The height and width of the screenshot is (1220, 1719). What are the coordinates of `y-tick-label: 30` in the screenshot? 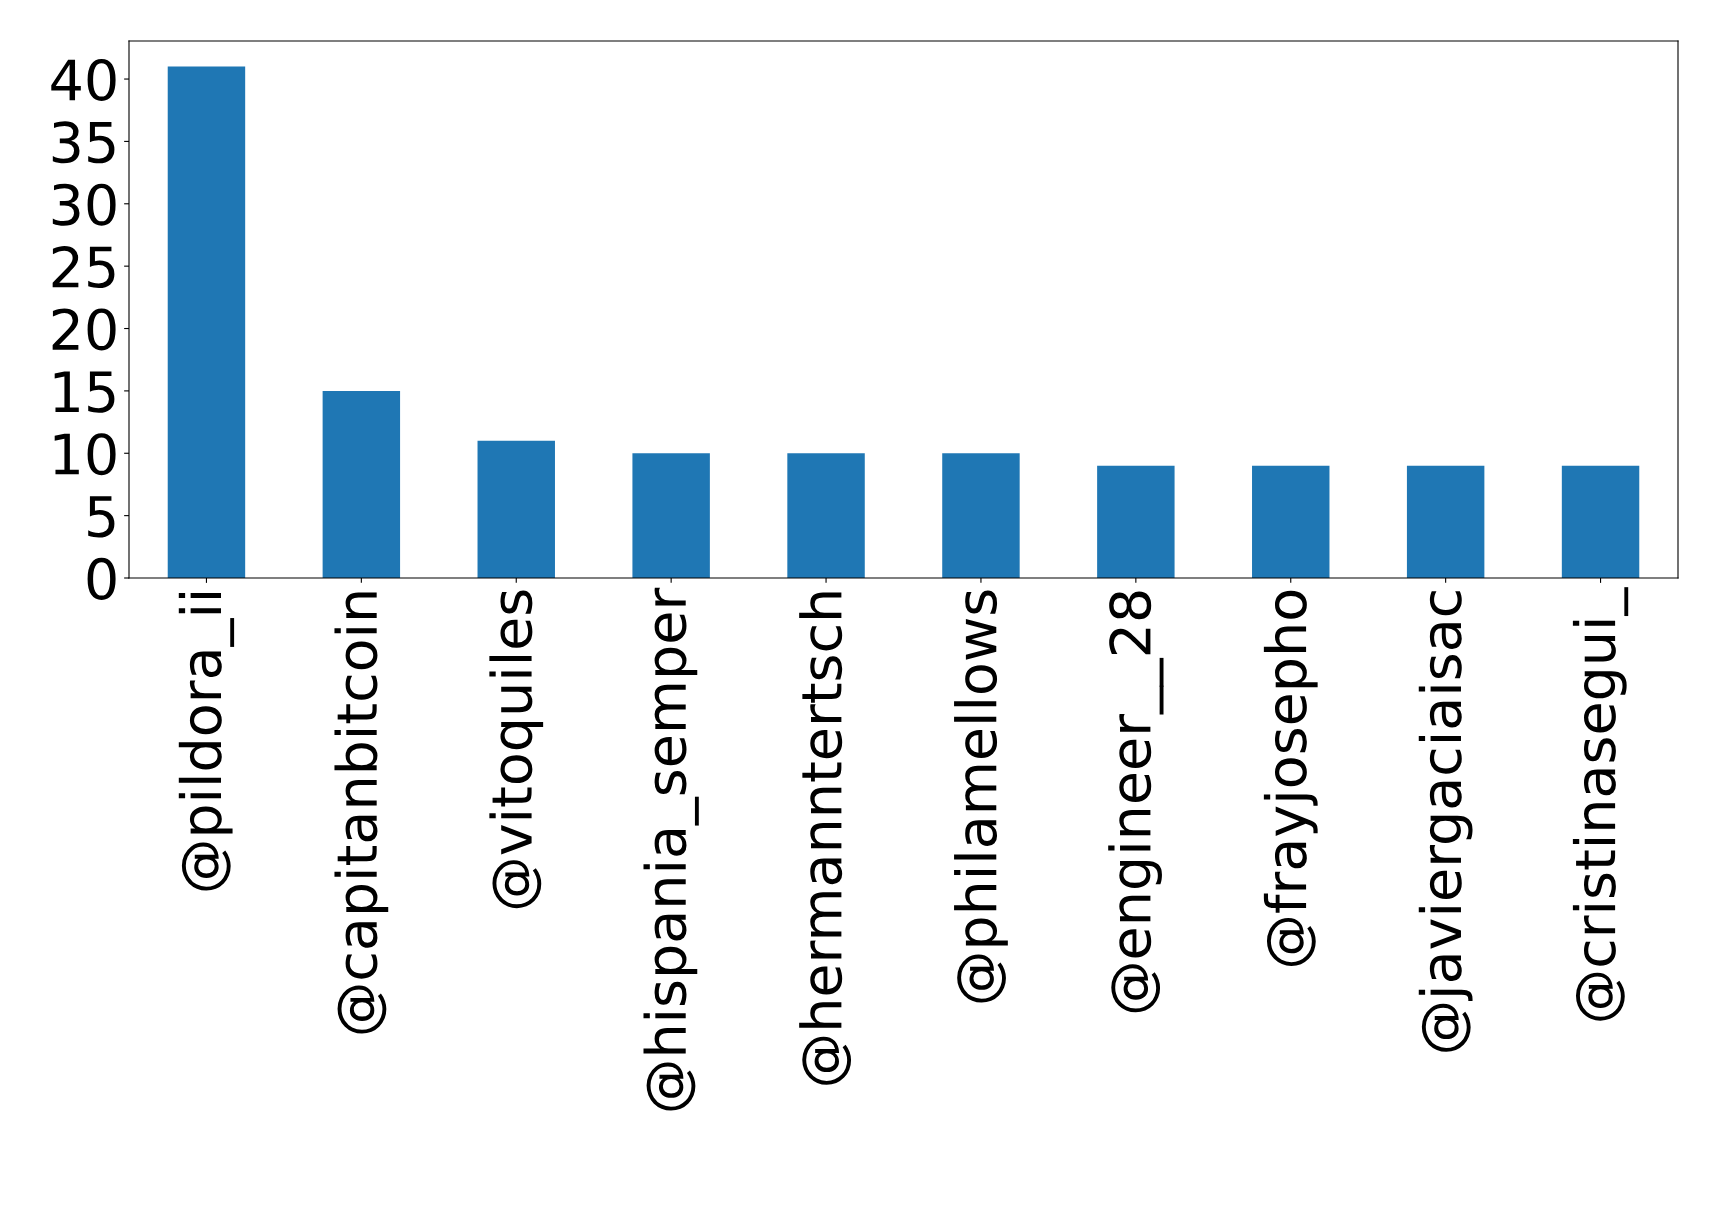 It's located at (84, 204).